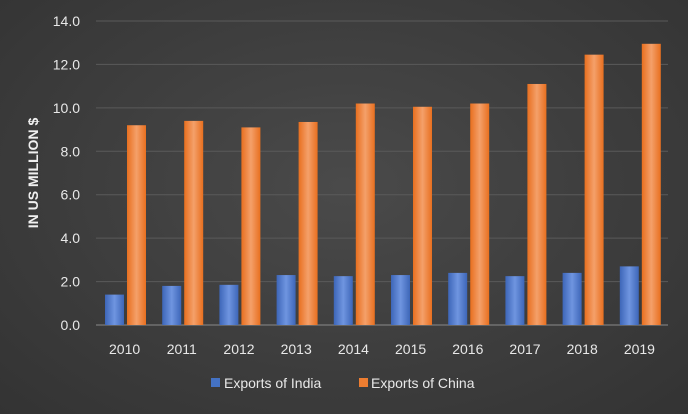  I want to click on bar-india-2016, so click(458, 298).